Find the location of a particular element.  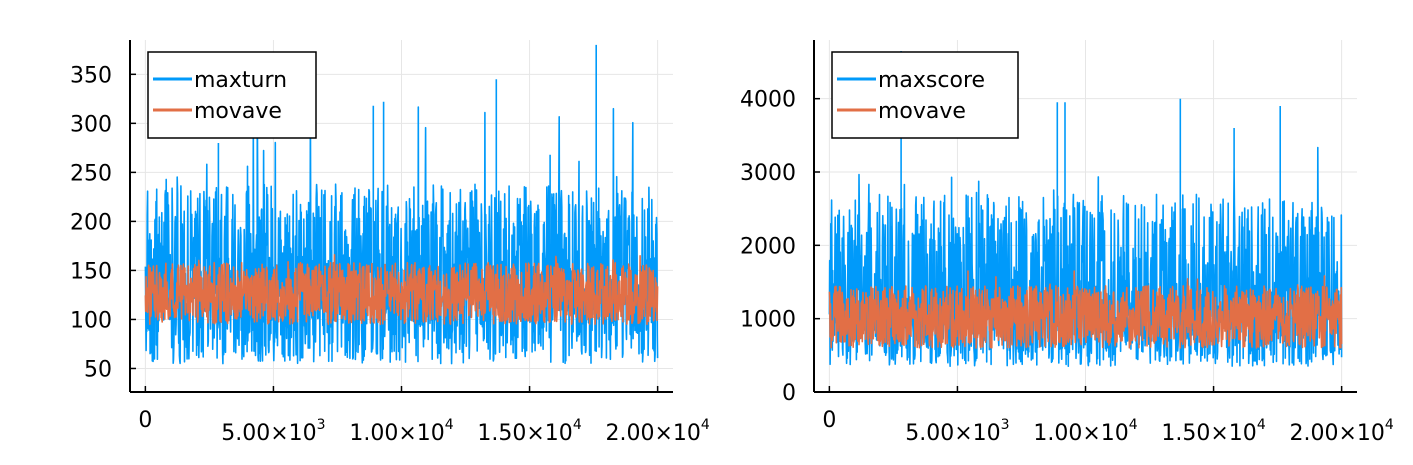

y-tick-label: 2000 is located at coordinates (768, 246).